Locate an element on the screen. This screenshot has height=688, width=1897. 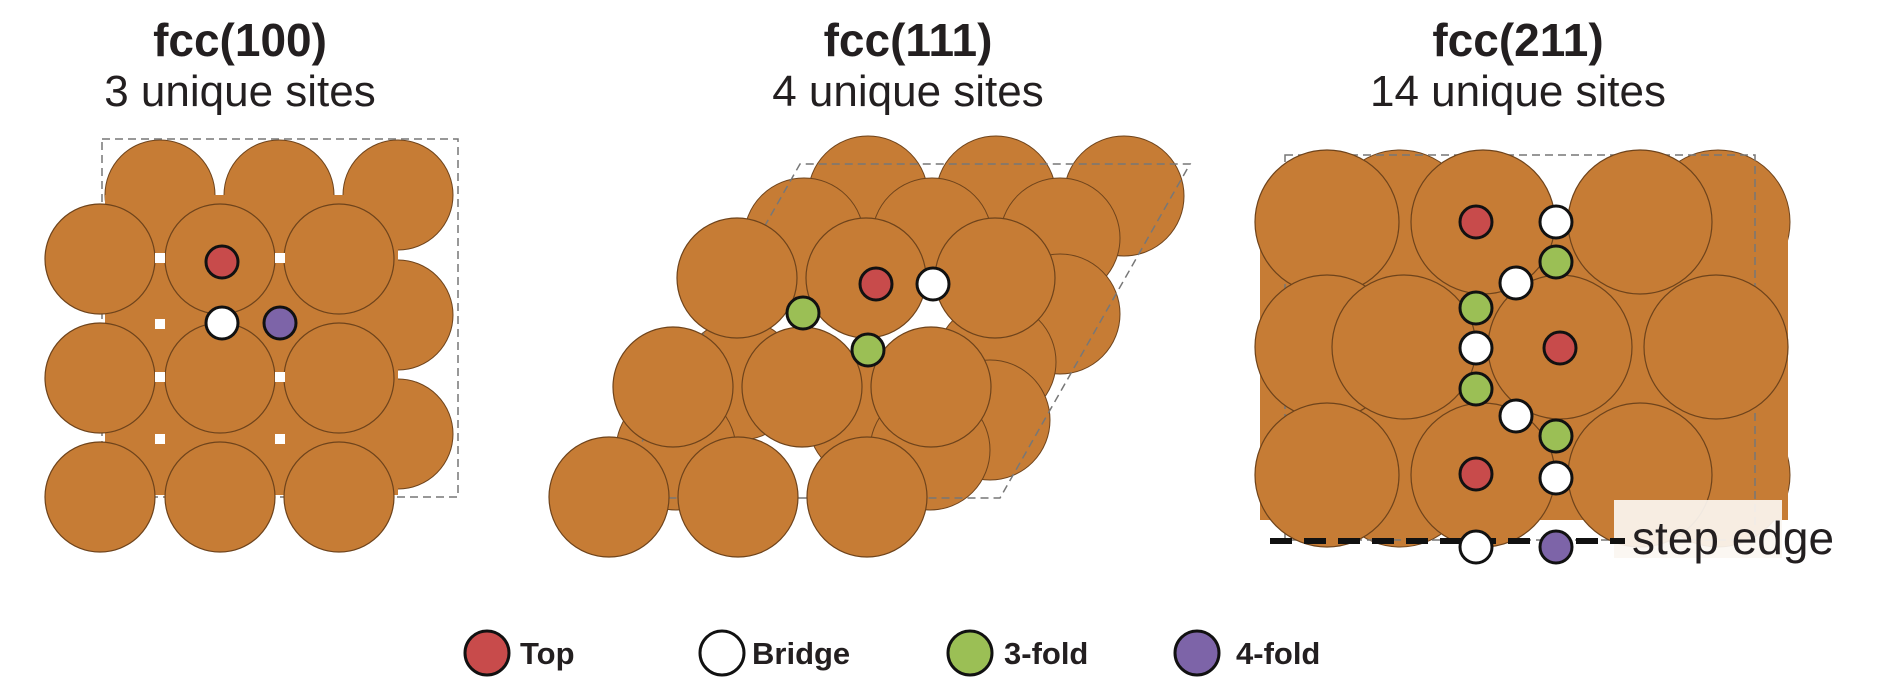
legend-swatch-bridge is located at coordinates (722, 653).